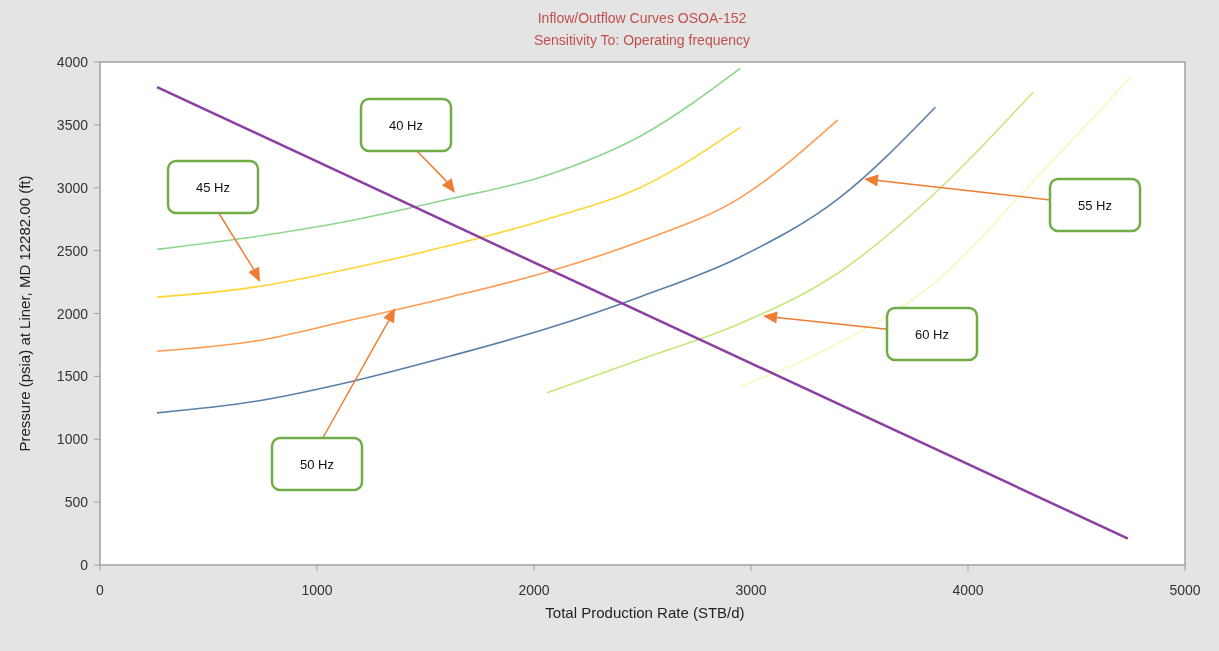  Describe the element at coordinates (645, 612) in the screenshot. I see `x-axis-title: Total Production Rate (STB/d)` at that location.